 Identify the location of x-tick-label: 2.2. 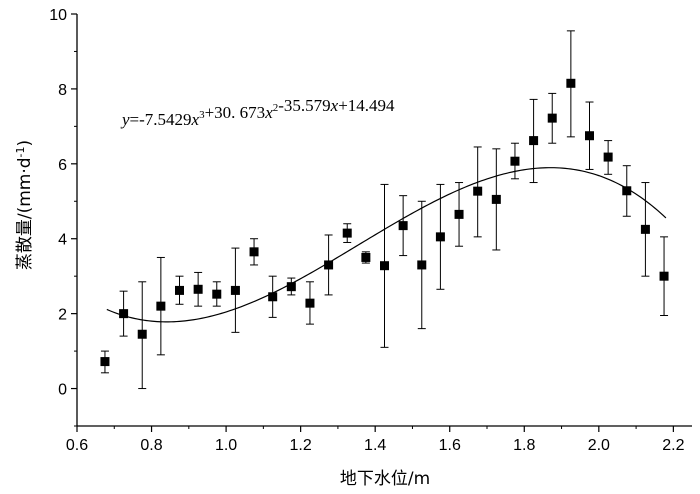
(673, 445).